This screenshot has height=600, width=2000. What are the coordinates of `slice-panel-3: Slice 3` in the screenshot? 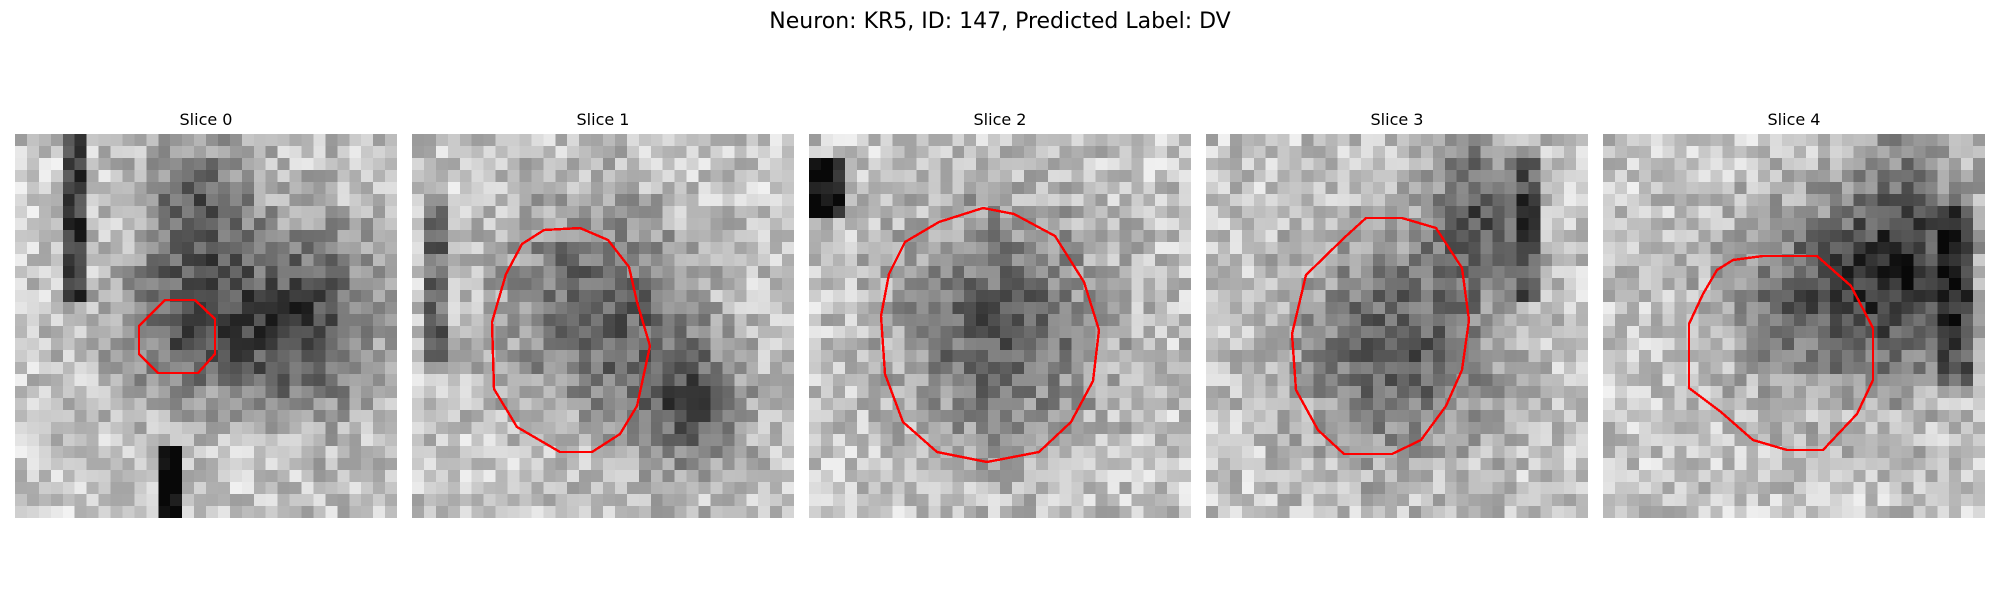 It's located at (1397, 314).